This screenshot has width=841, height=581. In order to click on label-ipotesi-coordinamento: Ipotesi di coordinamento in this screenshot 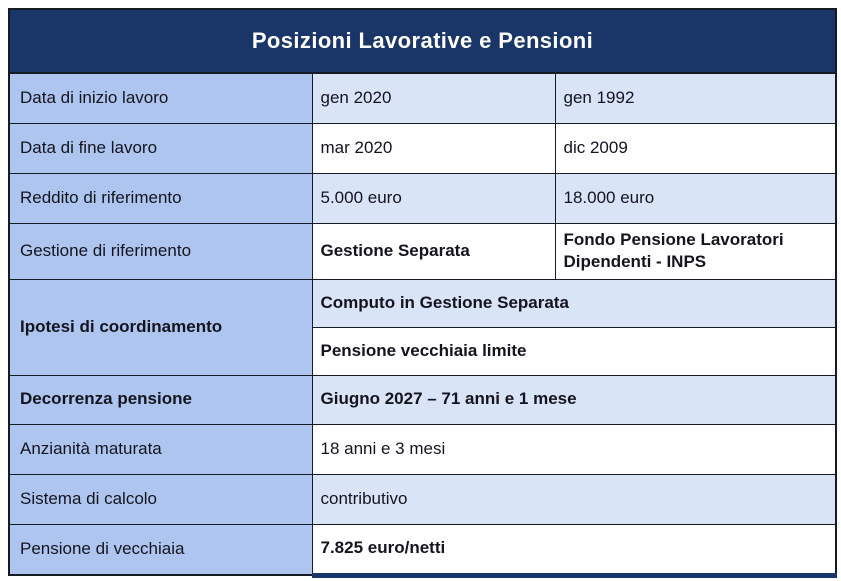, I will do `click(160, 327)`.